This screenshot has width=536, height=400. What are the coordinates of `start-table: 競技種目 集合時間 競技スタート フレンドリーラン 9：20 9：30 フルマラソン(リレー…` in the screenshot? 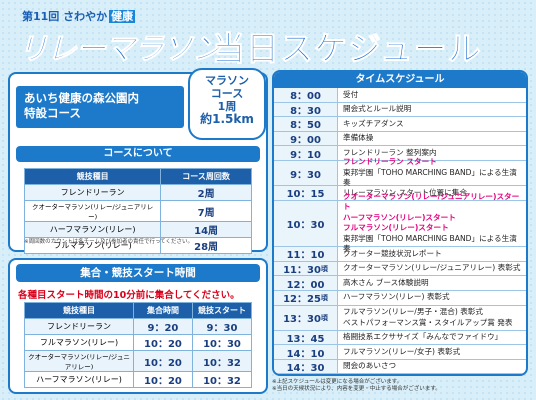 It's located at (138, 345).